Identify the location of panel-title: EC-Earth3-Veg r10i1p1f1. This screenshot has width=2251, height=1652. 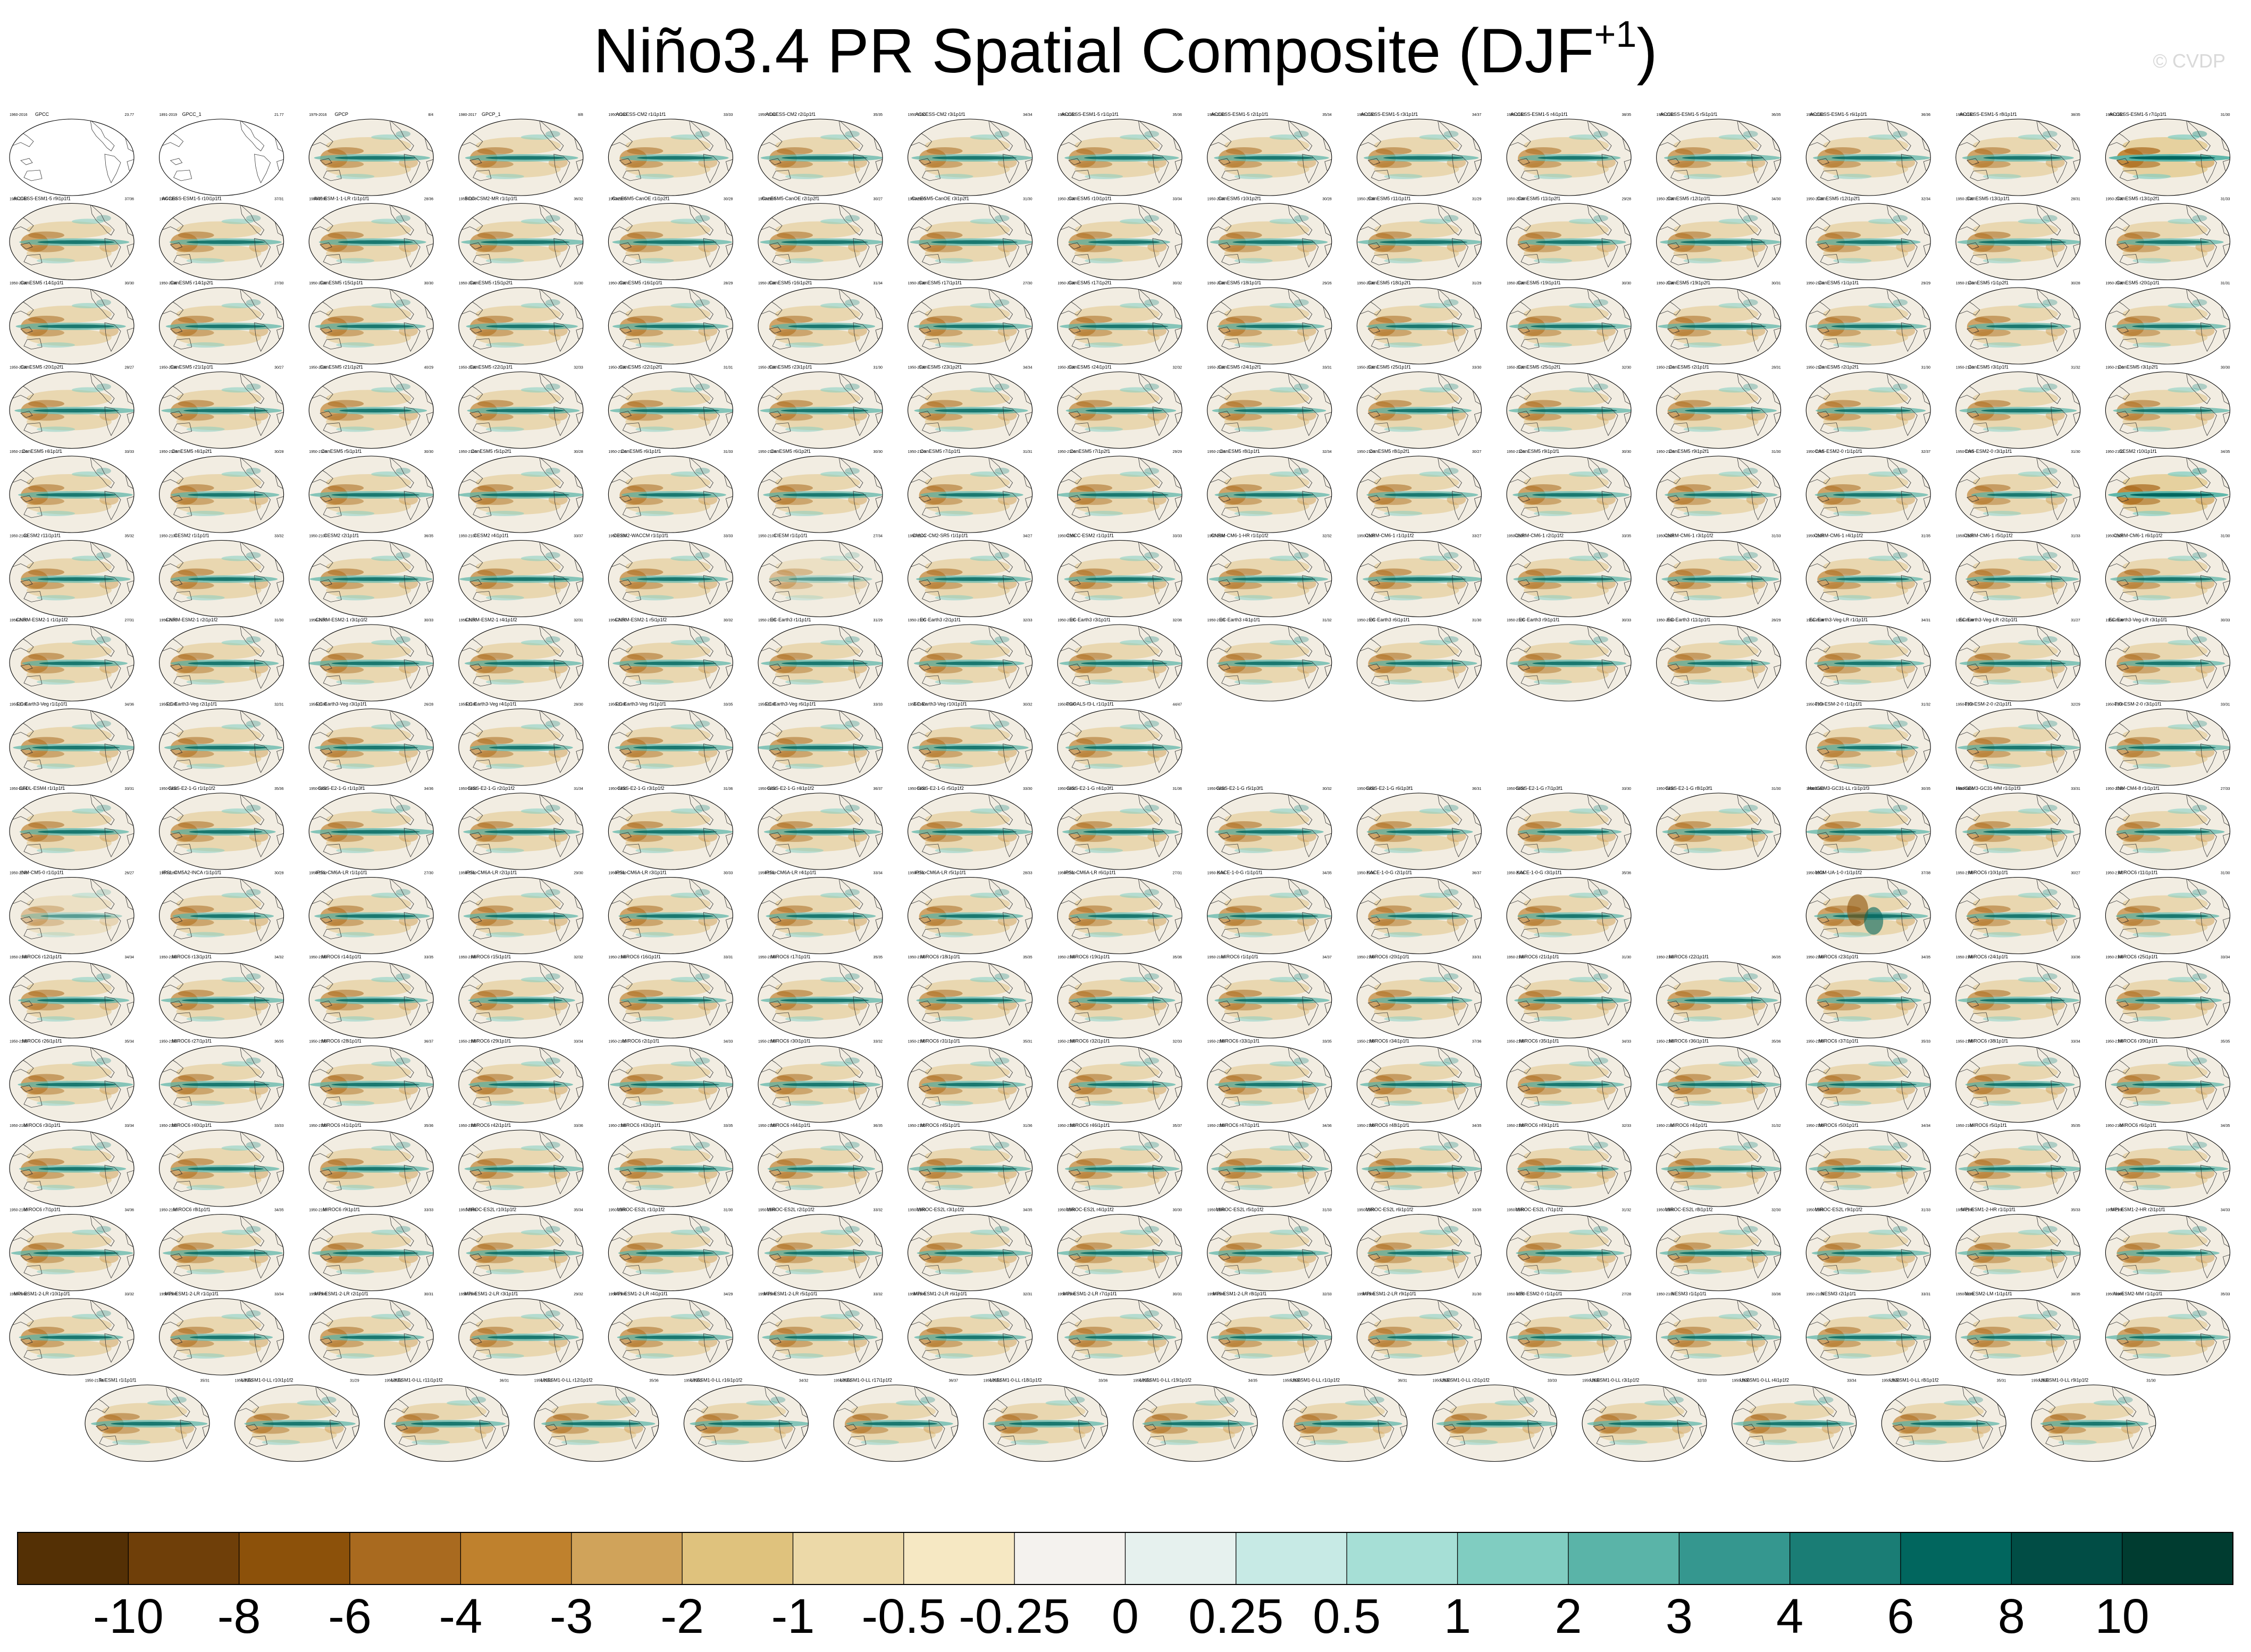
(940, 705).